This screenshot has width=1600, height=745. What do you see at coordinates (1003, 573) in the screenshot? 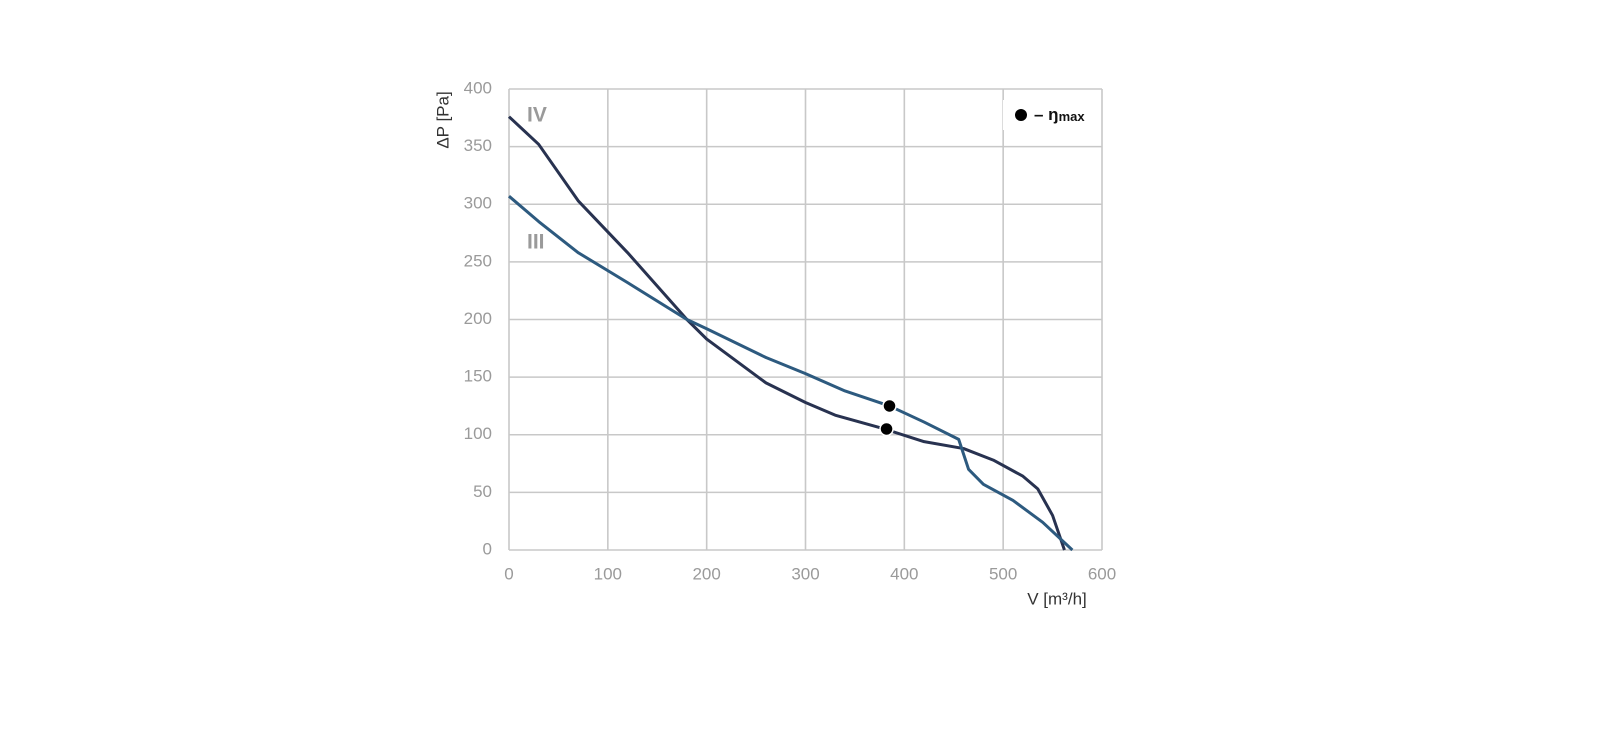
I see `x-tick-label: 500` at bounding box center [1003, 573].